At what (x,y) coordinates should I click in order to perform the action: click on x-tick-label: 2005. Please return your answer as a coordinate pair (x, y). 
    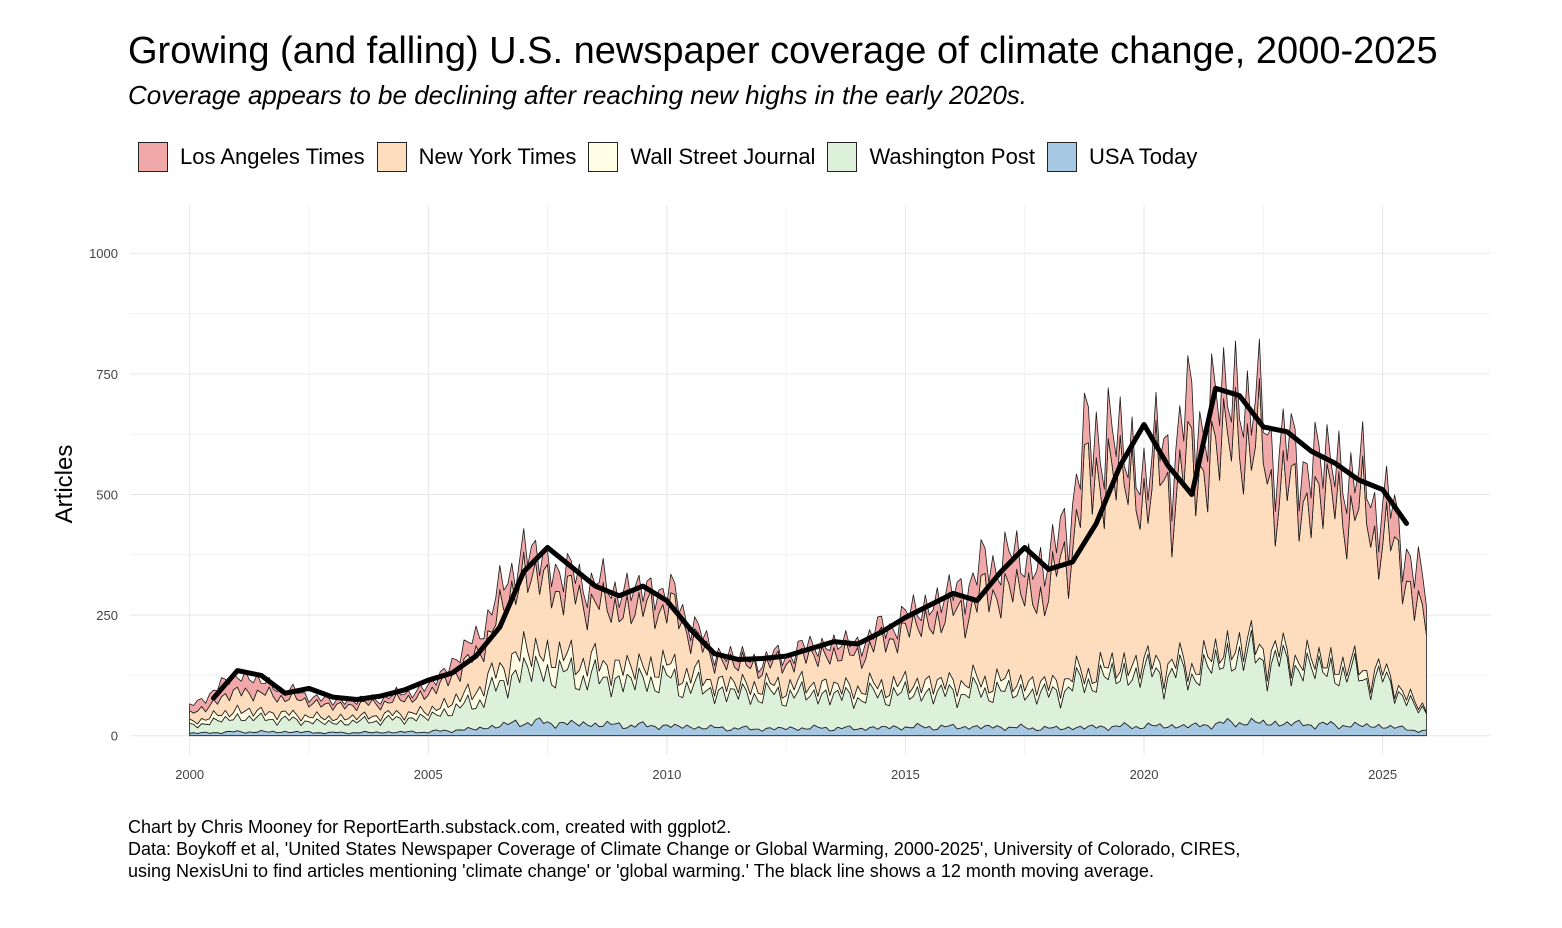
    Looking at the image, I should click on (428, 774).